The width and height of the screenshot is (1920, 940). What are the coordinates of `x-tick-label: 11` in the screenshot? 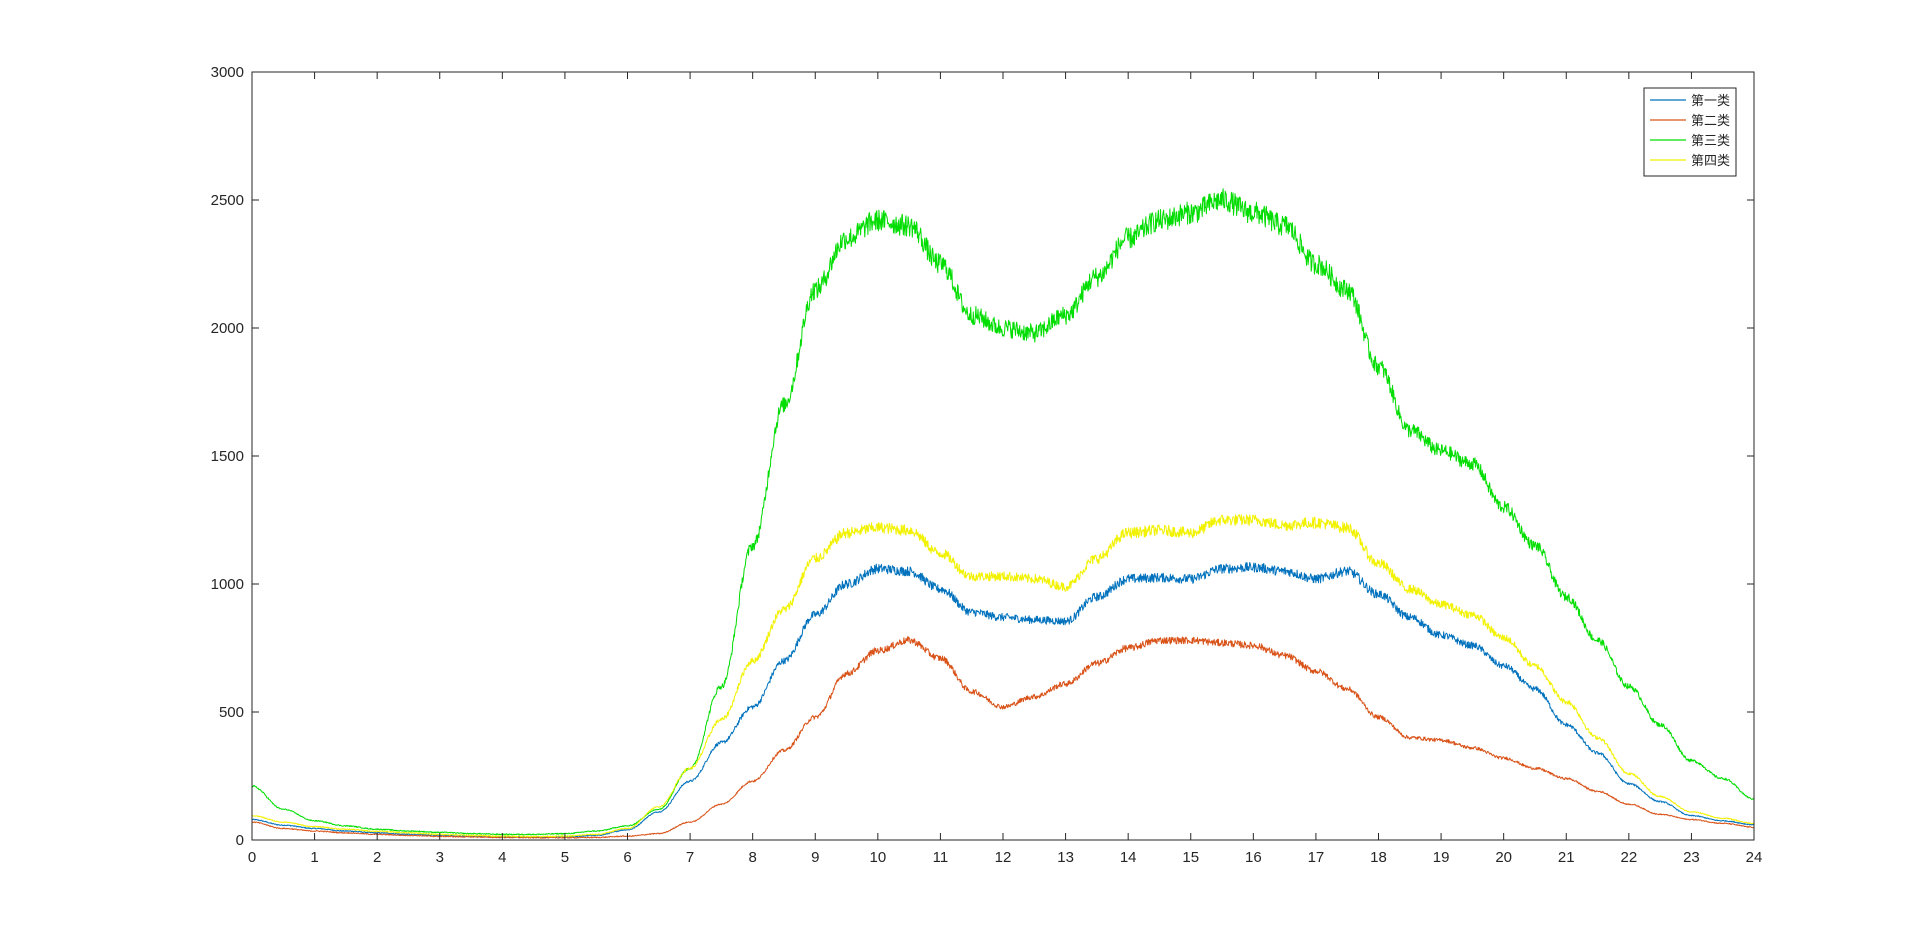 It's located at (941, 857).